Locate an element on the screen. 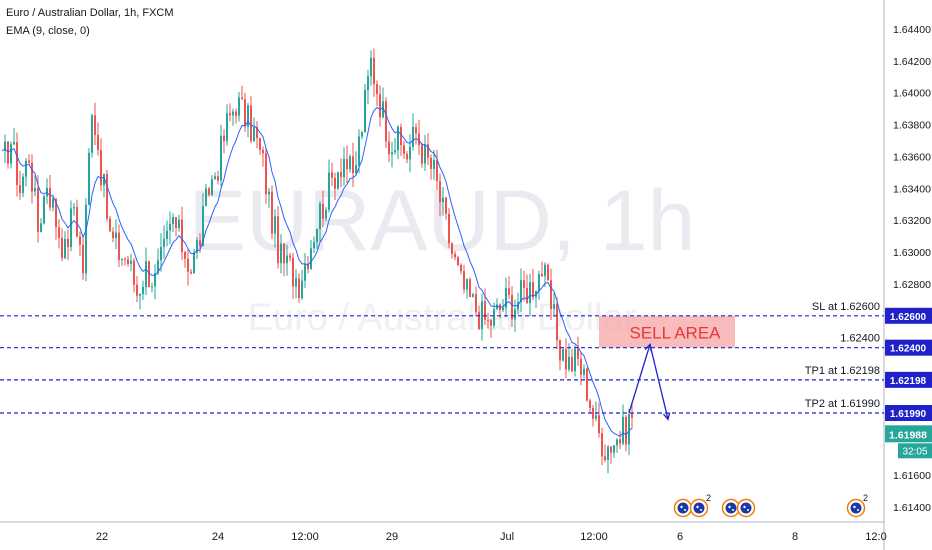 The image size is (932, 550). time-tick-label: 12:0 is located at coordinates (875, 537).